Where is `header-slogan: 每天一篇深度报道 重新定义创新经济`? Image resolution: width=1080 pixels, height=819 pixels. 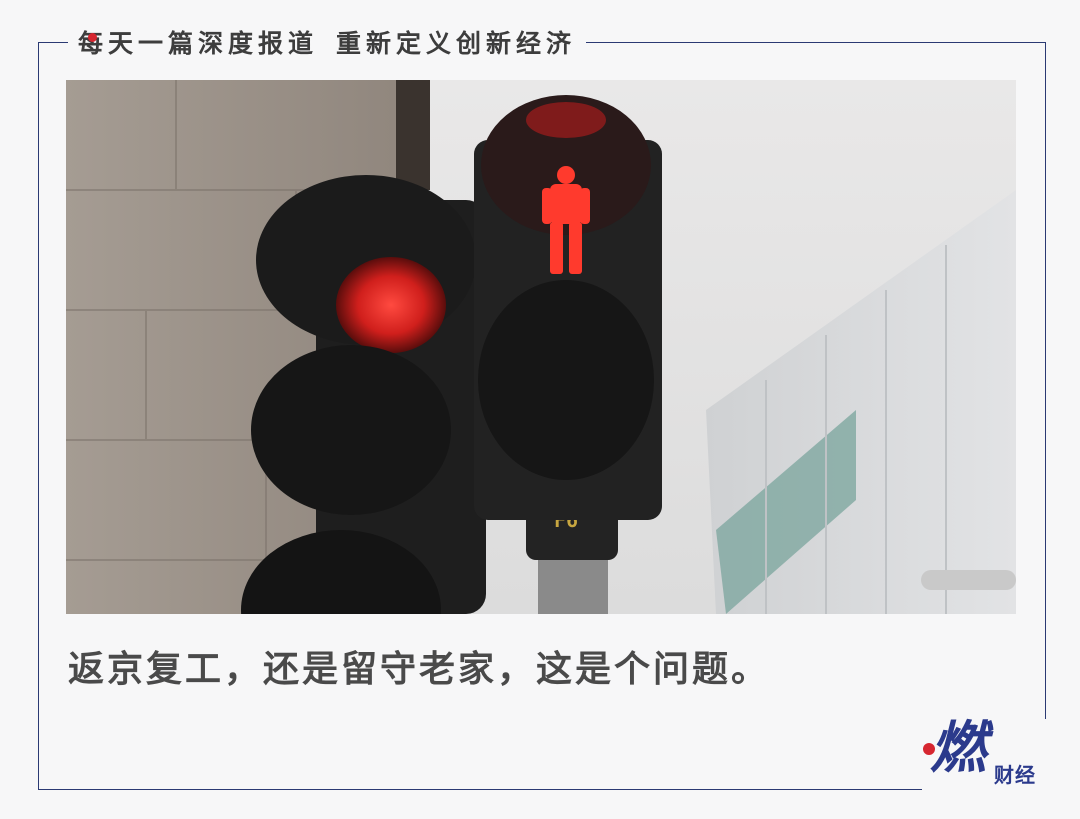 header-slogan: 每天一篇深度报道 重新定义创新经济 is located at coordinates (327, 42).